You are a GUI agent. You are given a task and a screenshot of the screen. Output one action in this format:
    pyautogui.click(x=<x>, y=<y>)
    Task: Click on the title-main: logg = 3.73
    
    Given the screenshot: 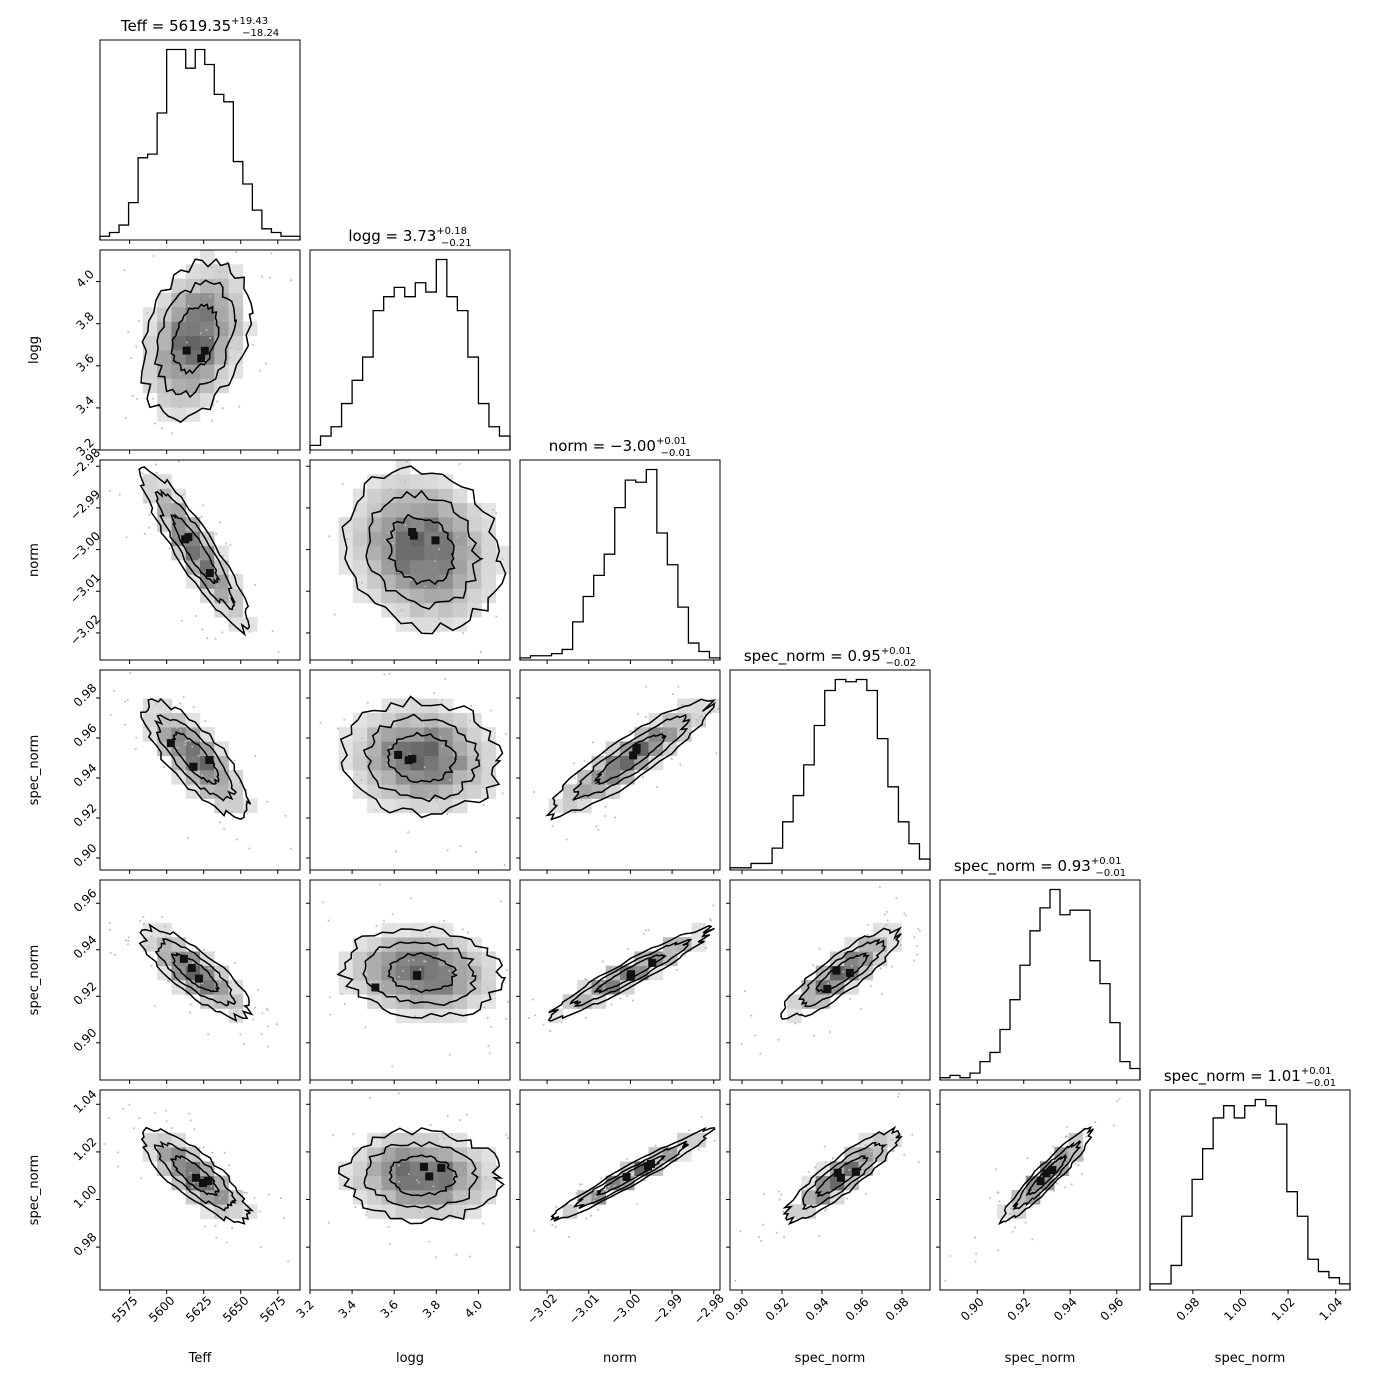 What is the action you would take?
    pyautogui.click(x=392, y=236)
    